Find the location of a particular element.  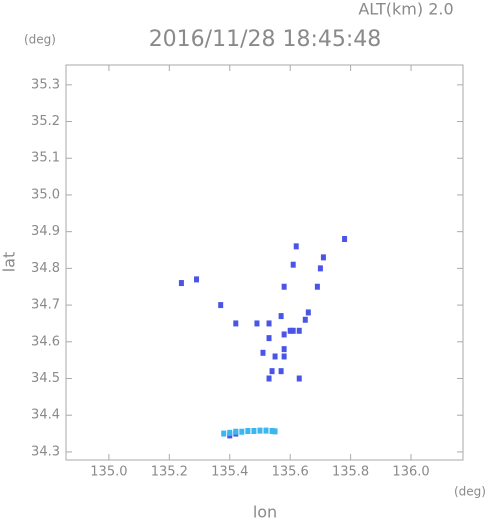

x-tick-label: 135.8 is located at coordinates (350, 472).